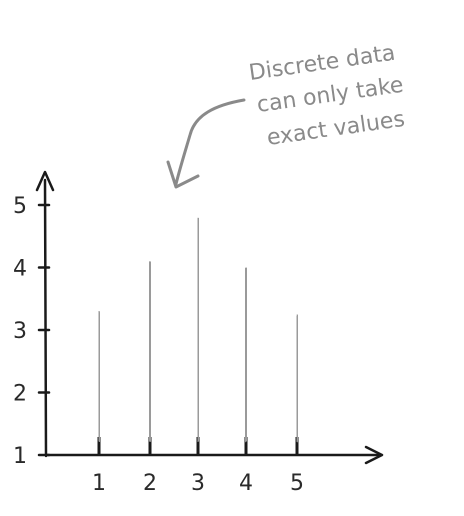 The width and height of the screenshot is (464, 516). What do you see at coordinates (198, 483) in the screenshot?
I see `x-tick-label: 3` at bounding box center [198, 483].